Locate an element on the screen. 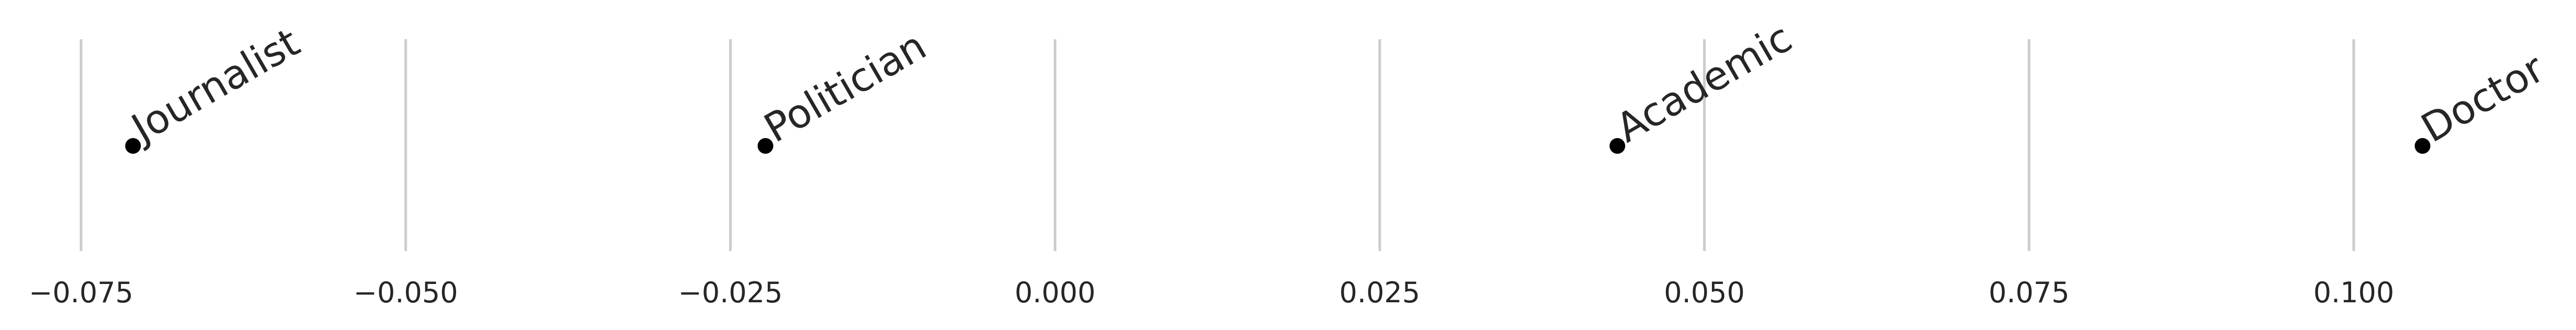 Image resolution: width=2576 pixels, height=330 pixels. x-tick-label: 0.050 is located at coordinates (1704, 292).